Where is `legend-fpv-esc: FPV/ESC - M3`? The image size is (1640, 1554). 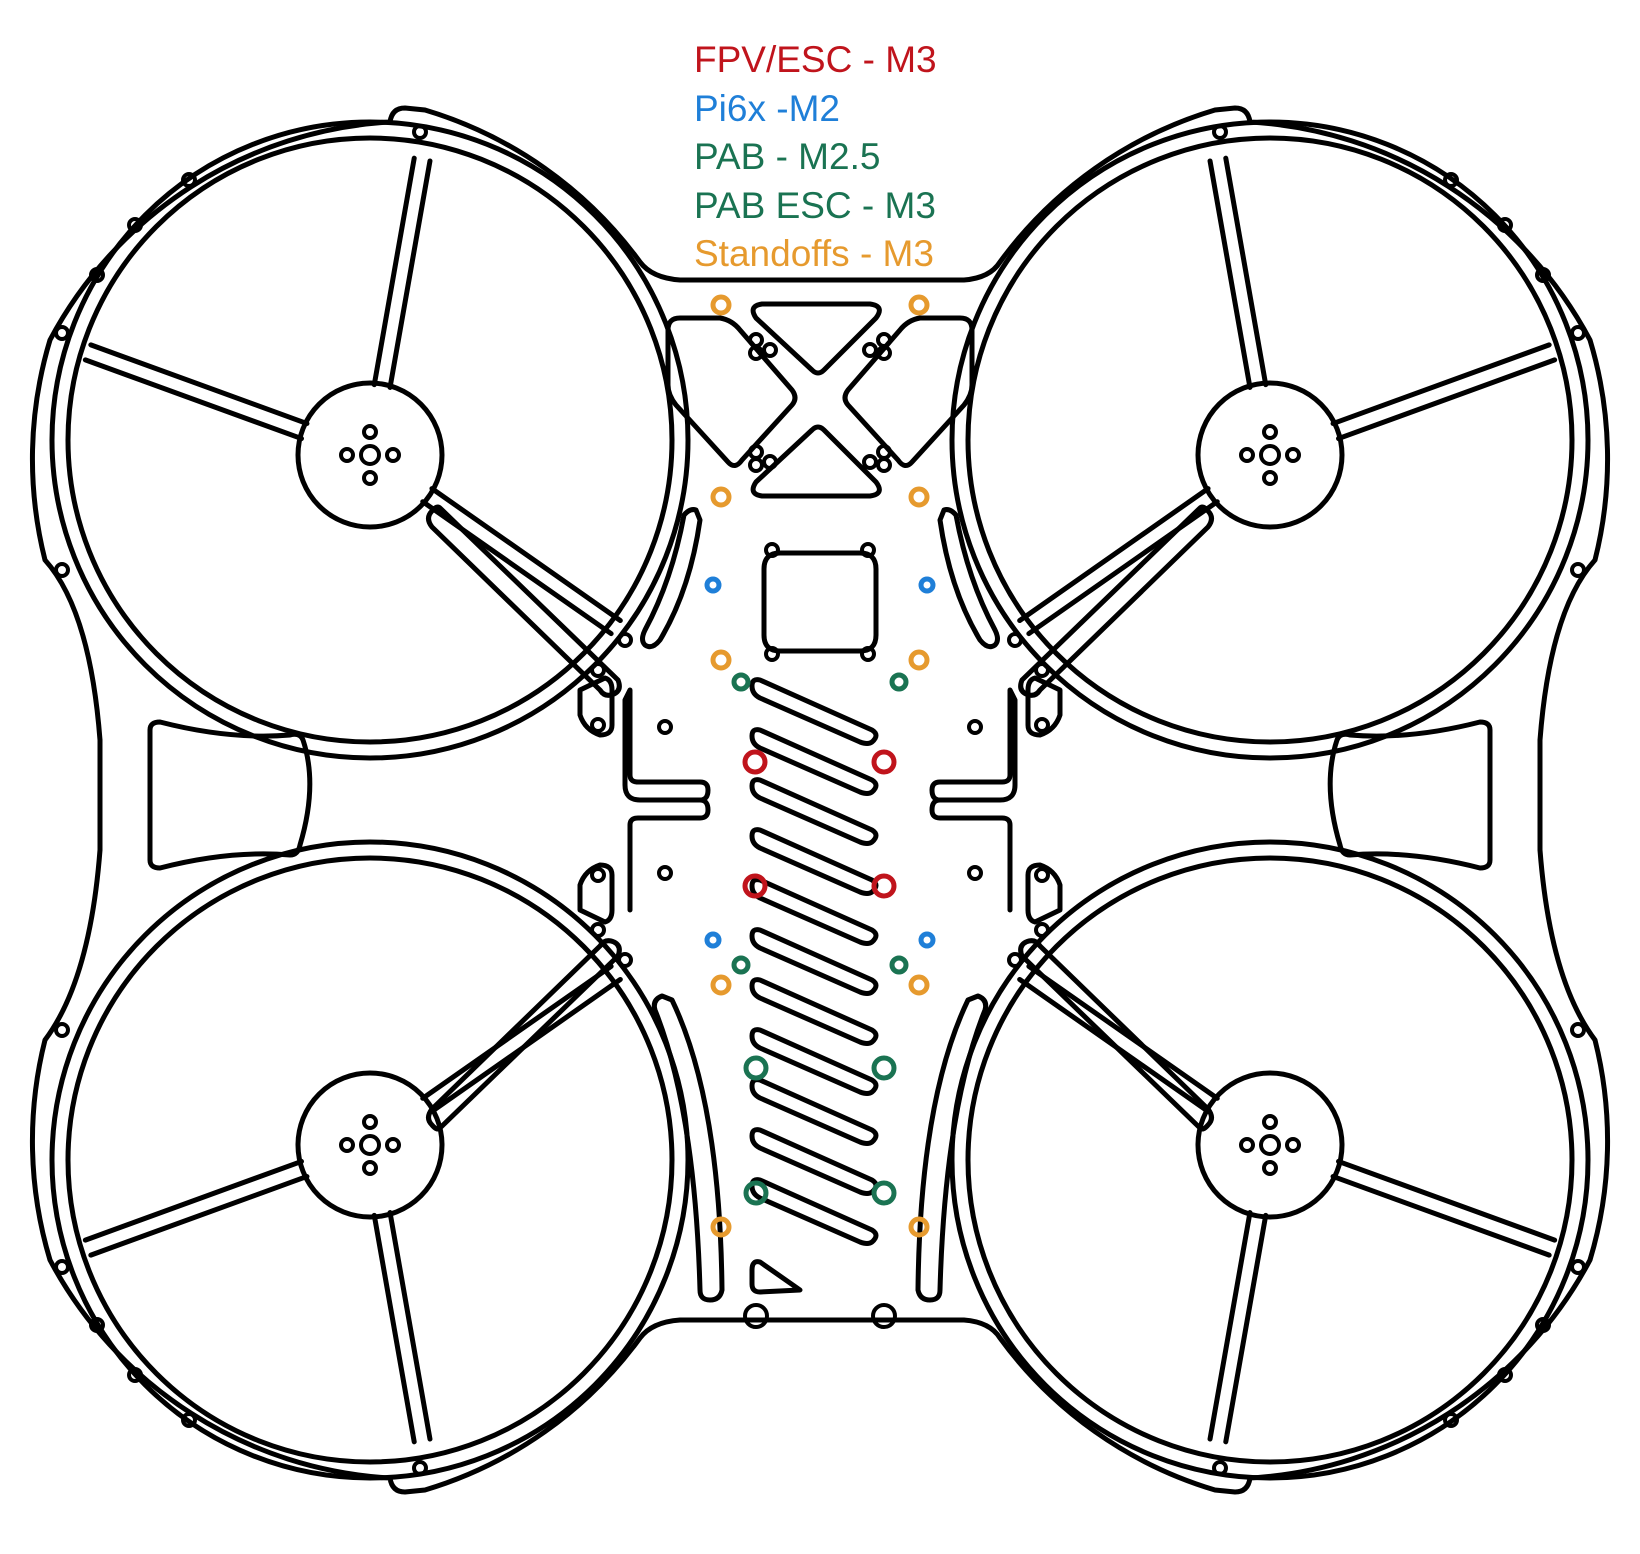
legend-fpv-esc: FPV/ESC - M3 is located at coordinates (815, 59).